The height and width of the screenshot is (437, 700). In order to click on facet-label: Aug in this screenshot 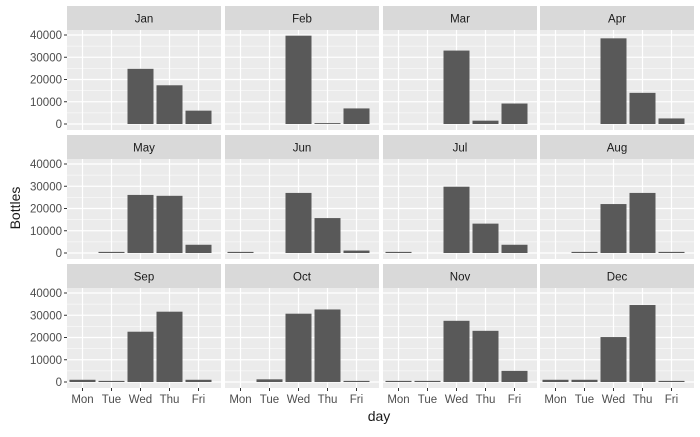, I will do `click(617, 149)`.